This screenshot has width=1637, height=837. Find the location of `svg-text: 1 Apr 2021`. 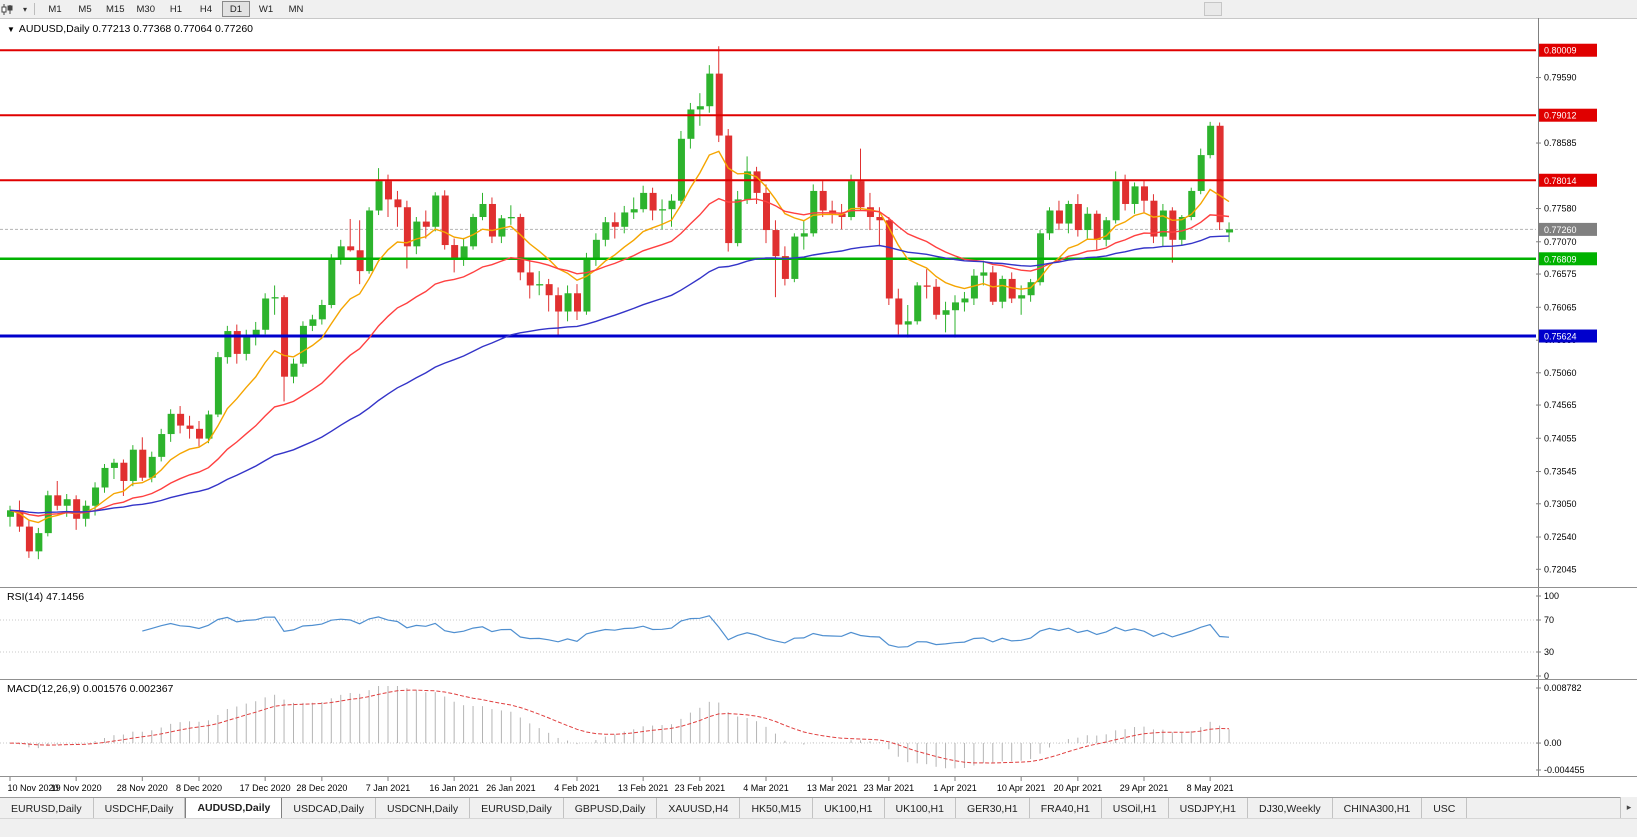

svg-text: 1 Apr 2021 is located at coordinates (955, 788).